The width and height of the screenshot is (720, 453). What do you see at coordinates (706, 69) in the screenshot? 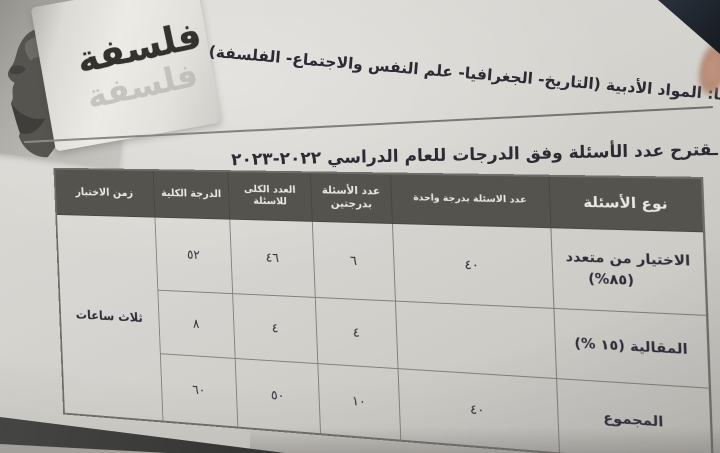
I see `pink-smudge` at bounding box center [706, 69].